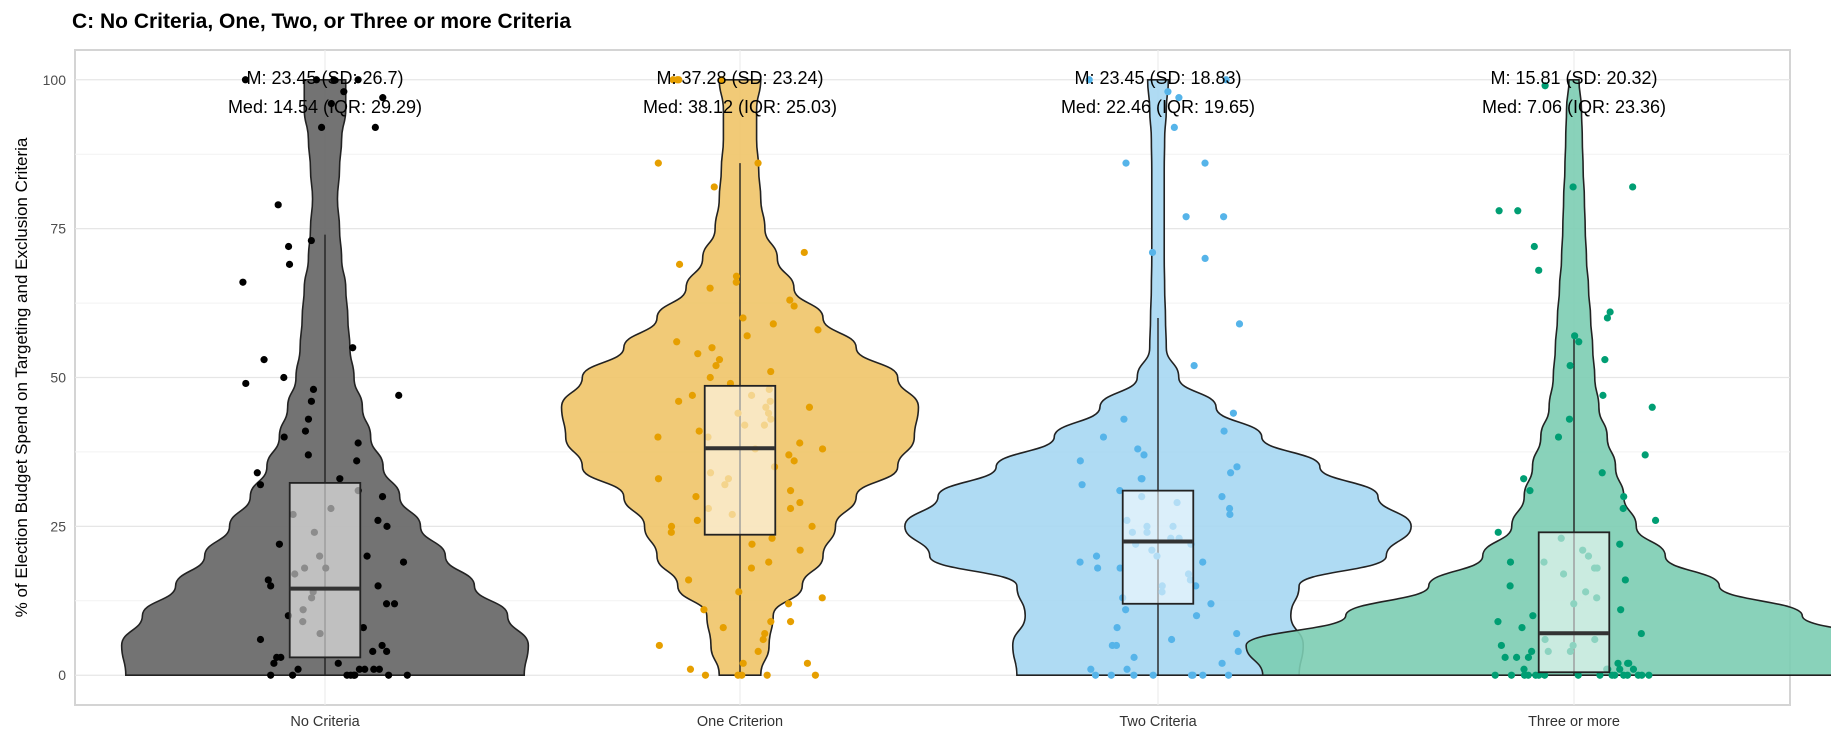  Describe the element at coordinates (1158, 722) in the screenshot. I see `x-tick-label: Two Criteria` at that location.